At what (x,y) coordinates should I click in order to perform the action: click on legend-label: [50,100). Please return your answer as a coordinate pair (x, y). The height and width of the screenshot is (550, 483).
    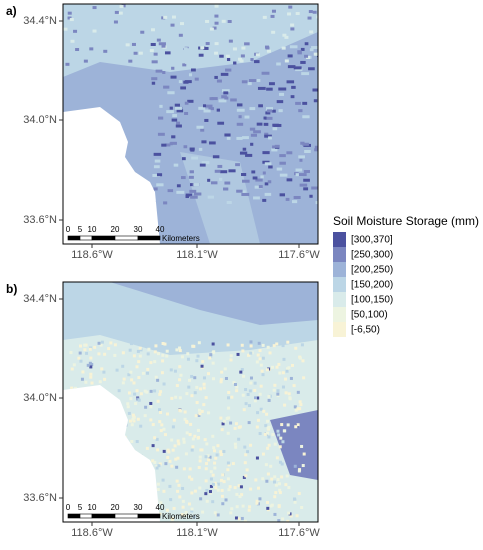
    Looking at the image, I should click on (369, 315).